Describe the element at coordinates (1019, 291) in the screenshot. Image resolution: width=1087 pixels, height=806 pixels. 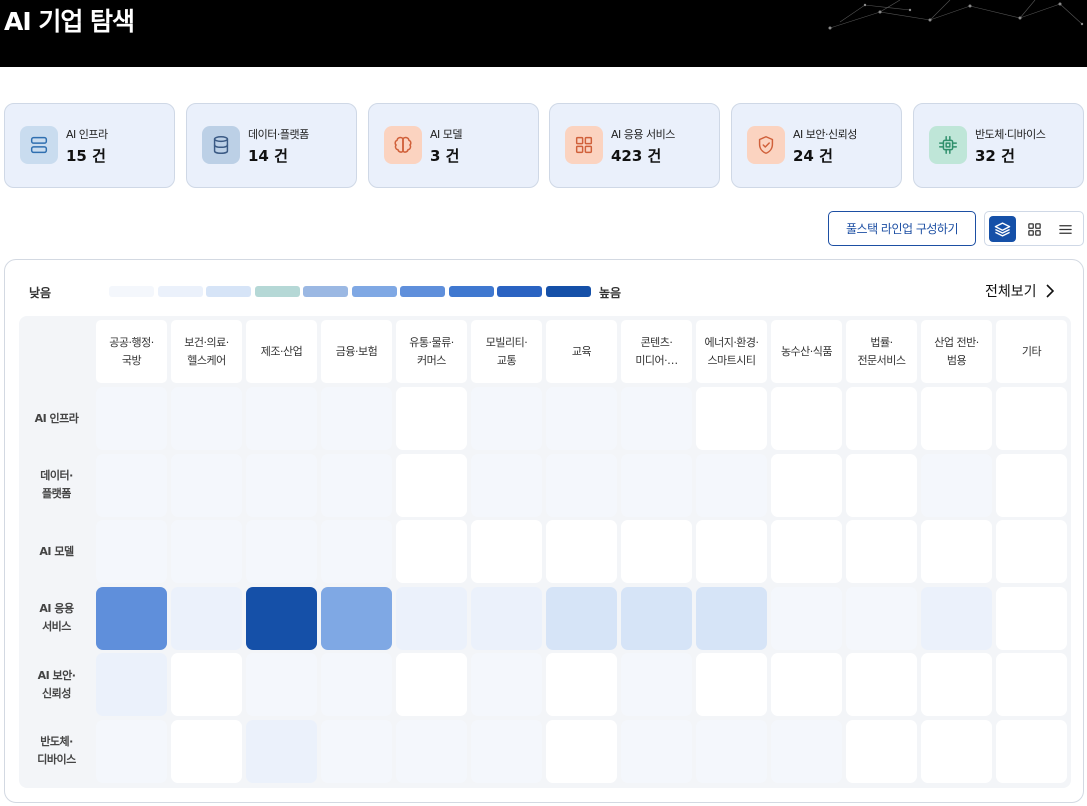
I see `view-all-link: 전체보기` at that location.